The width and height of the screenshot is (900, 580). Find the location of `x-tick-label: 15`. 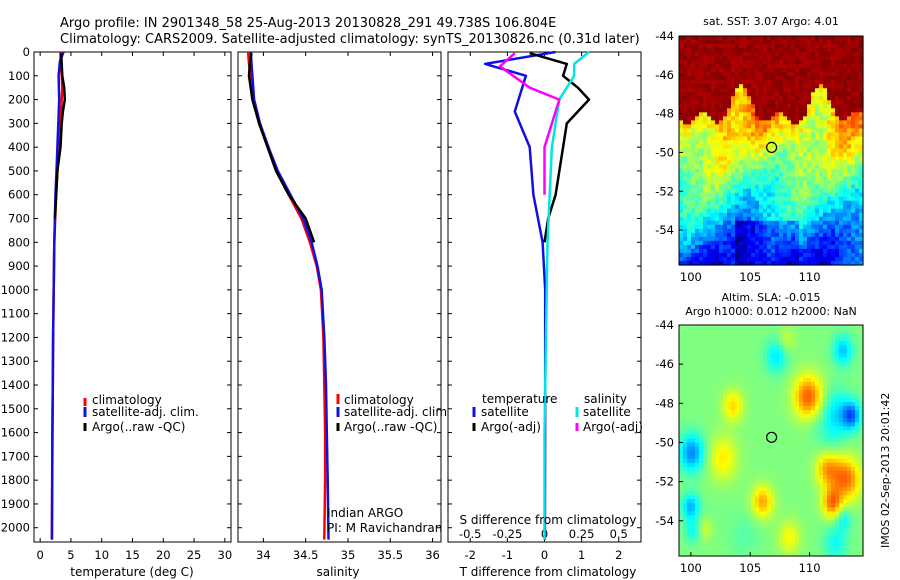

x-tick-label: 15 is located at coordinates (132, 555).